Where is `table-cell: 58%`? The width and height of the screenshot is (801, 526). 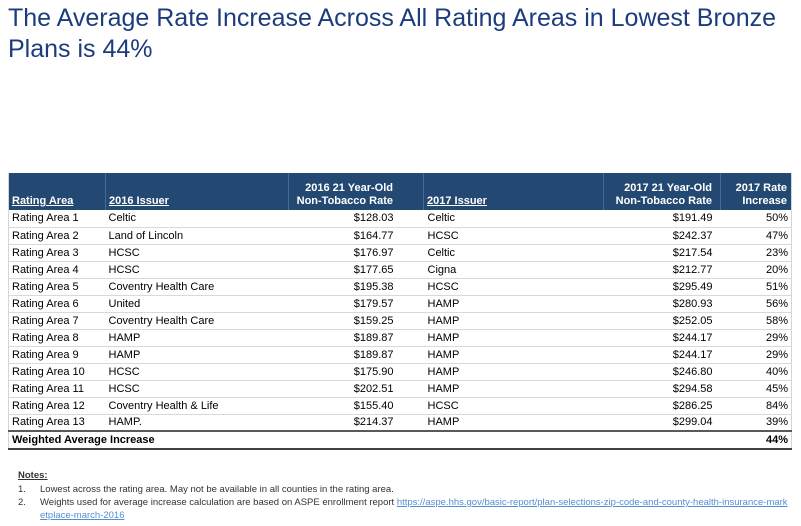
table-cell: 58% is located at coordinates (756, 321).